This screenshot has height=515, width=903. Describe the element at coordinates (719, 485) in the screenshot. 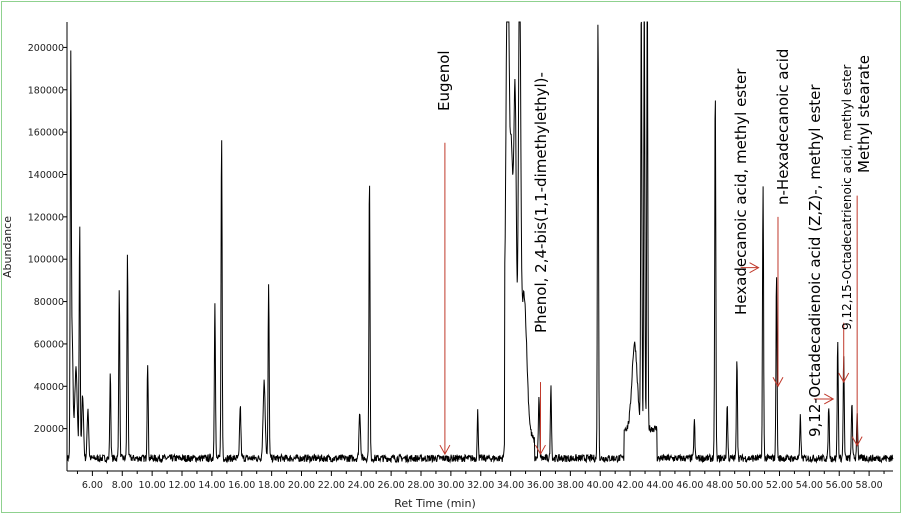

I see `x-tick-label: 48.00` at that location.